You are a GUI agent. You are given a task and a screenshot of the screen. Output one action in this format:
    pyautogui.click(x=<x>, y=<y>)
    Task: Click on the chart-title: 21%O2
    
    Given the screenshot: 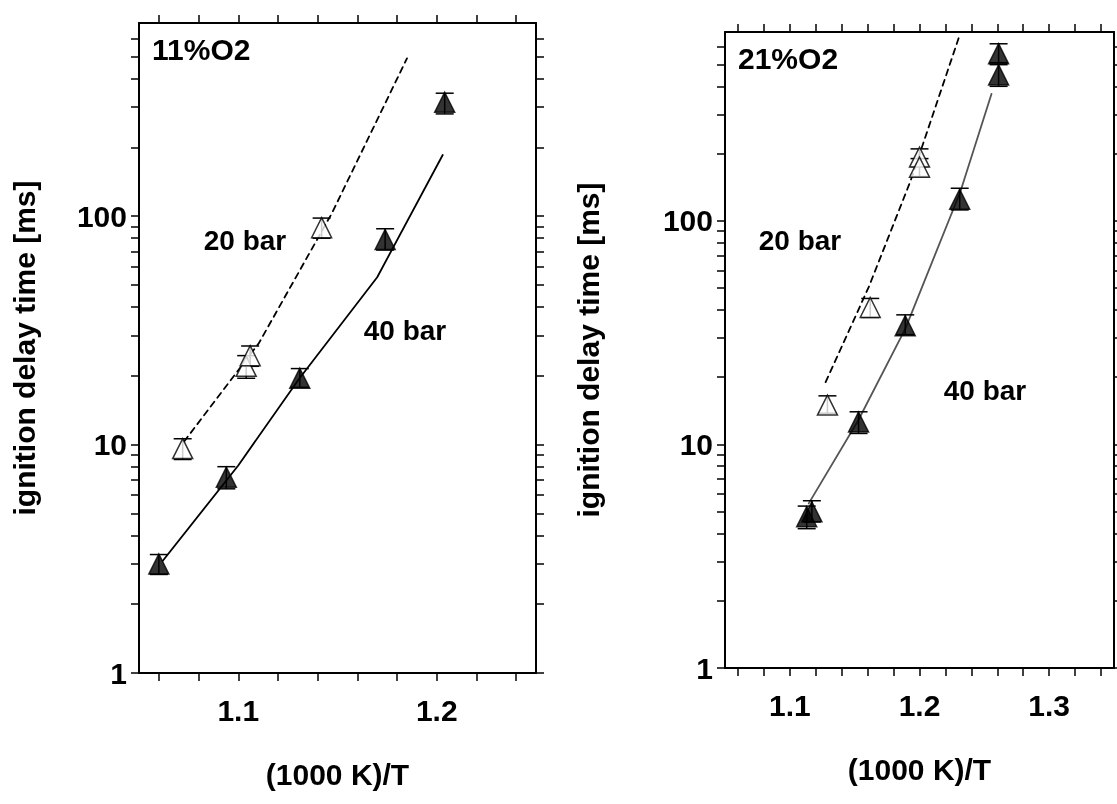 What is the action you would take?
    pyautogui.click(x=788, y=58)
    